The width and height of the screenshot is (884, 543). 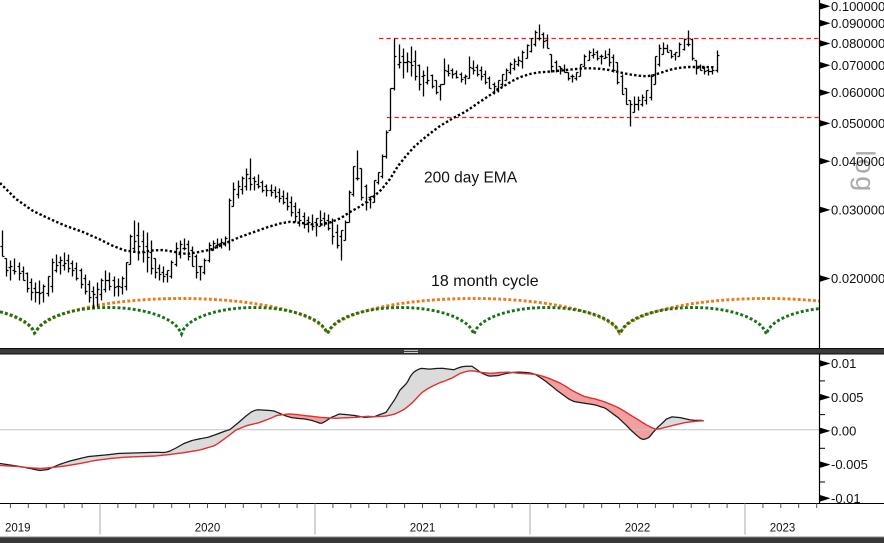 What do you see at coordinates (849, 464) in the screenshot?
I see `svg-text: -0.005` at bounding box center [849, 464].